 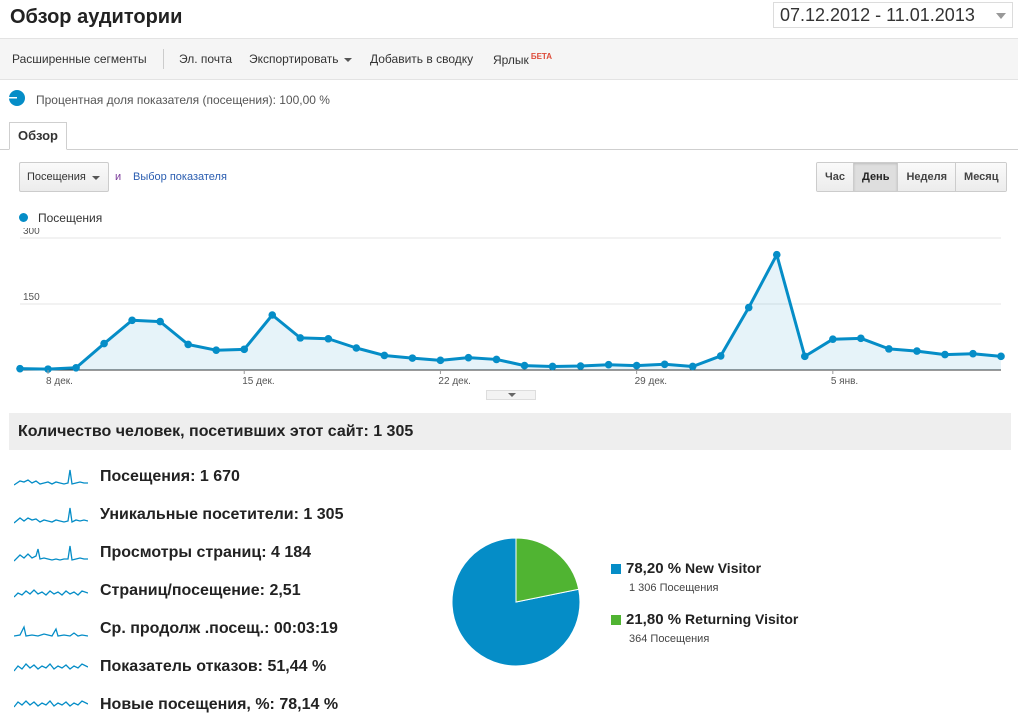 I want to click on date-range-label: 07.12.2012 - 11.01.2013, so click(x=877, y=15).